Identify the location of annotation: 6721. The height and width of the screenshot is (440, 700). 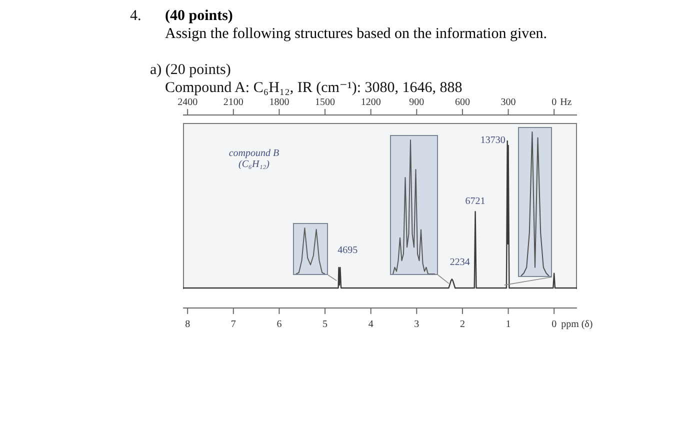
(475, 201).